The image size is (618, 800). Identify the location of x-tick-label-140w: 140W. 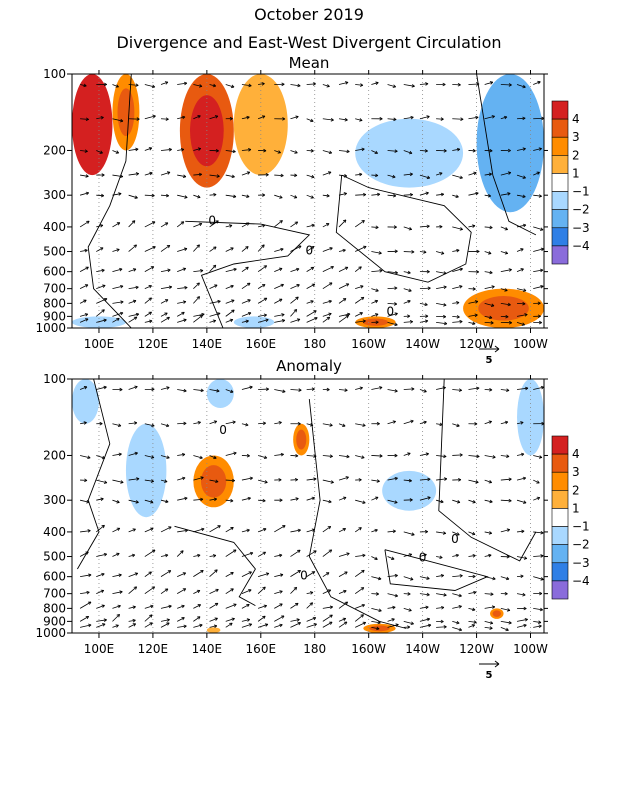
(422, 344).